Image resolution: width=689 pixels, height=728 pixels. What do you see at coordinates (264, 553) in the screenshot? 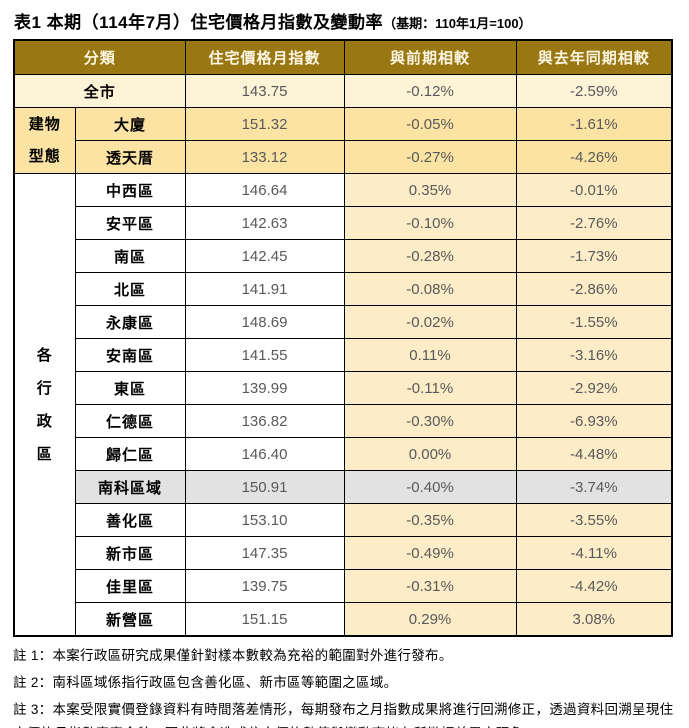
I see `district-index-value: 147.35` at bounding box center [264, 553].